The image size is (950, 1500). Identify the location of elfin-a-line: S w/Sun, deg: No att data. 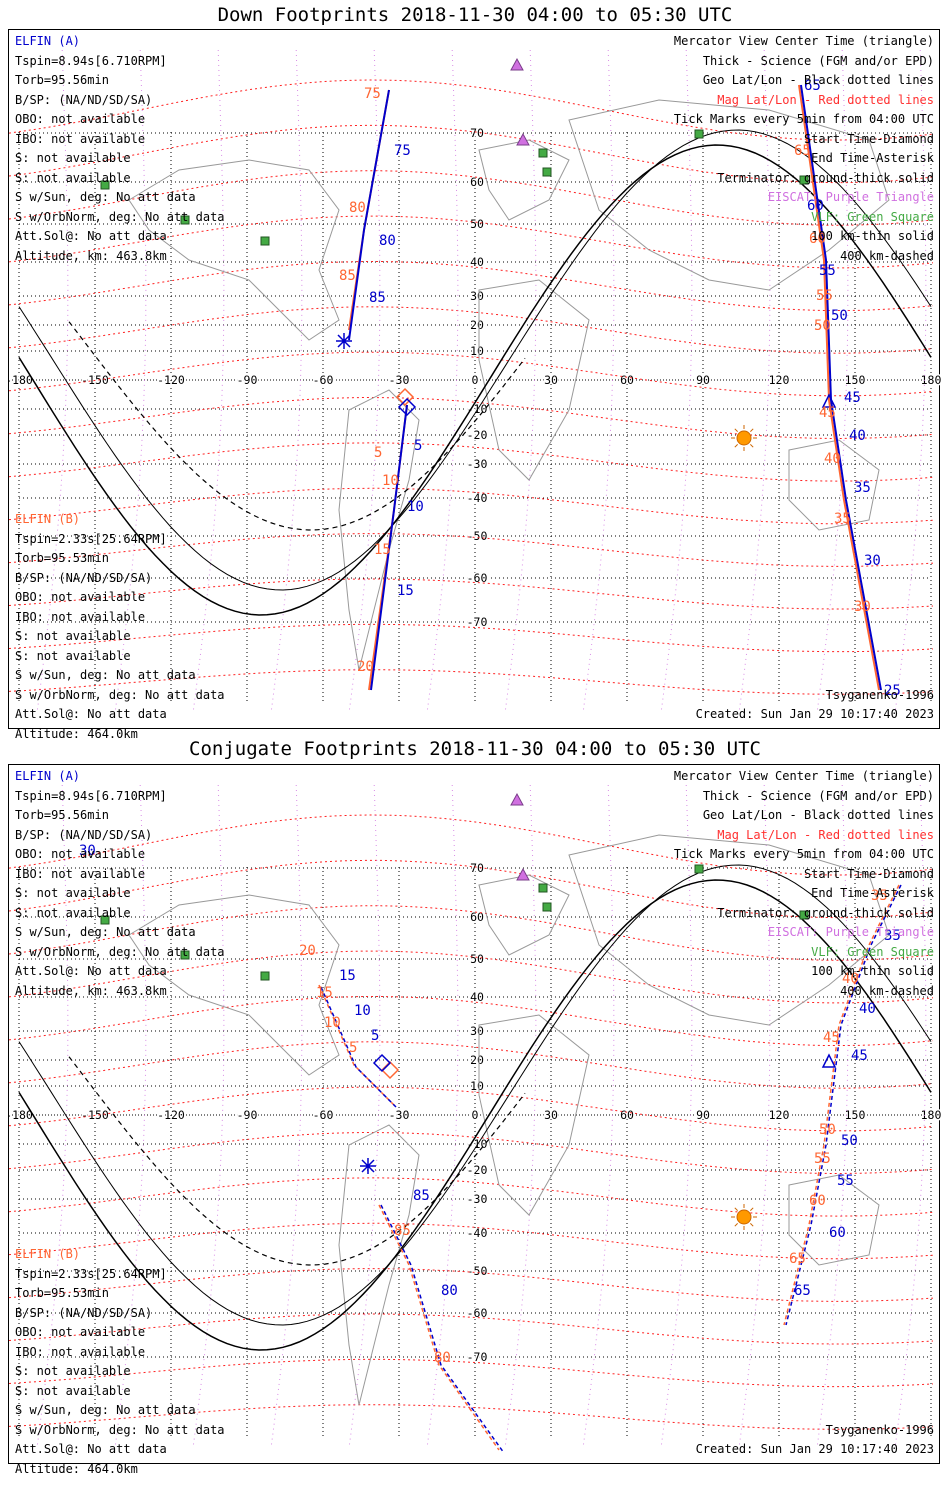
(105, 932).